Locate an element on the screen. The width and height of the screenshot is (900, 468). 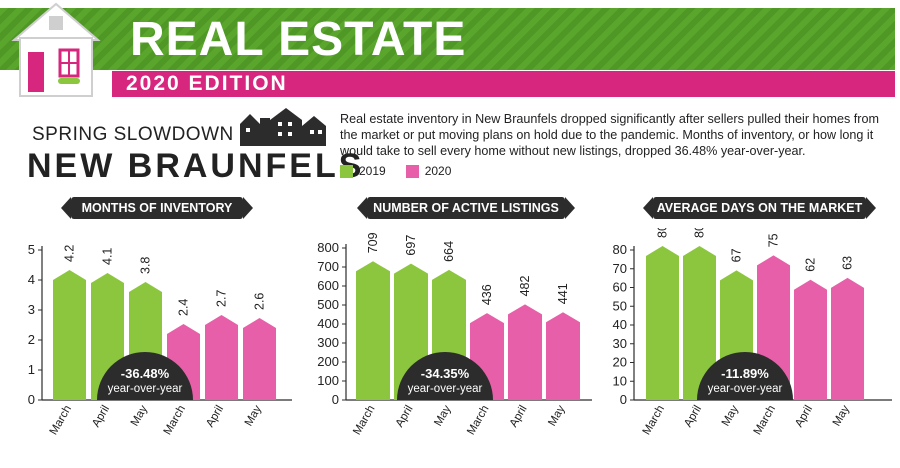
change-value: -34.35% is located at coordinates (445, 373).